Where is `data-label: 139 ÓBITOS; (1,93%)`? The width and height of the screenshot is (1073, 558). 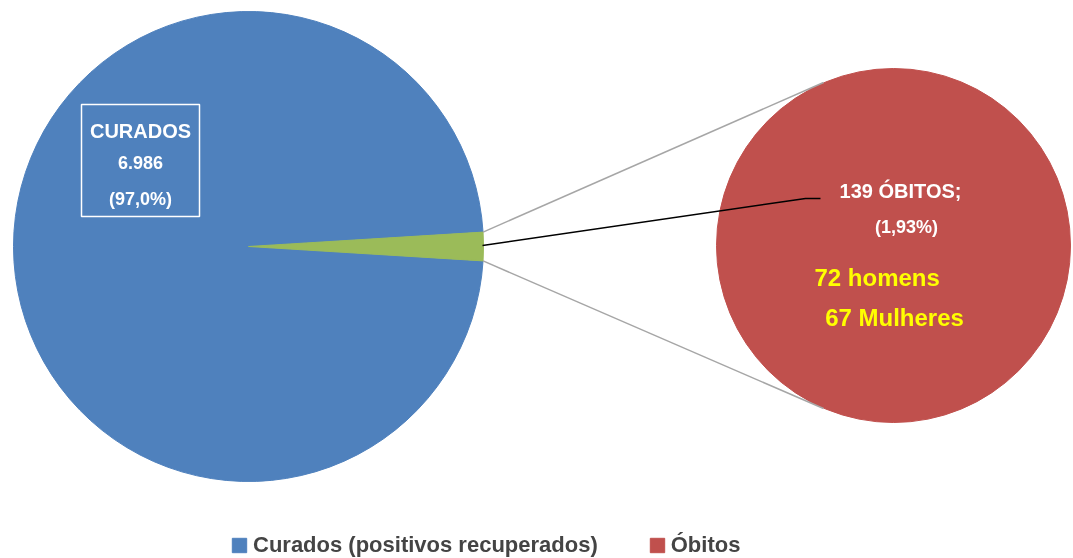
data-label: 139 ÓBITOS; (1,93%) is located at coordinates (900, 207).